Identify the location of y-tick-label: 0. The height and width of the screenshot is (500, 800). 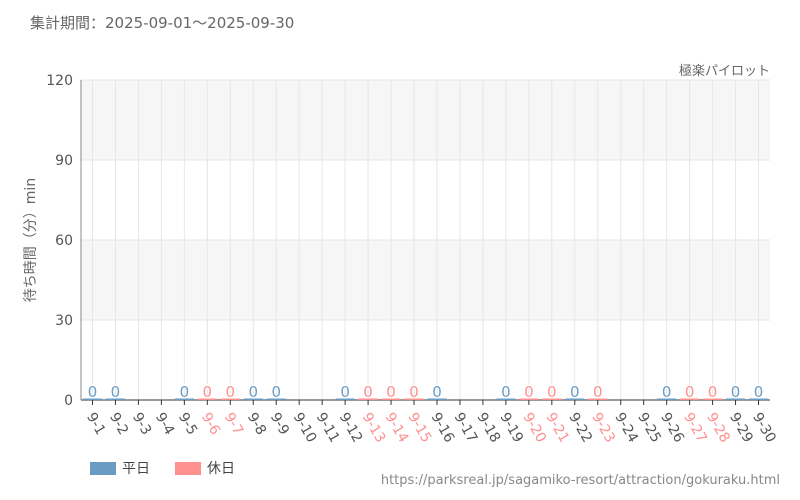
(68, 401).